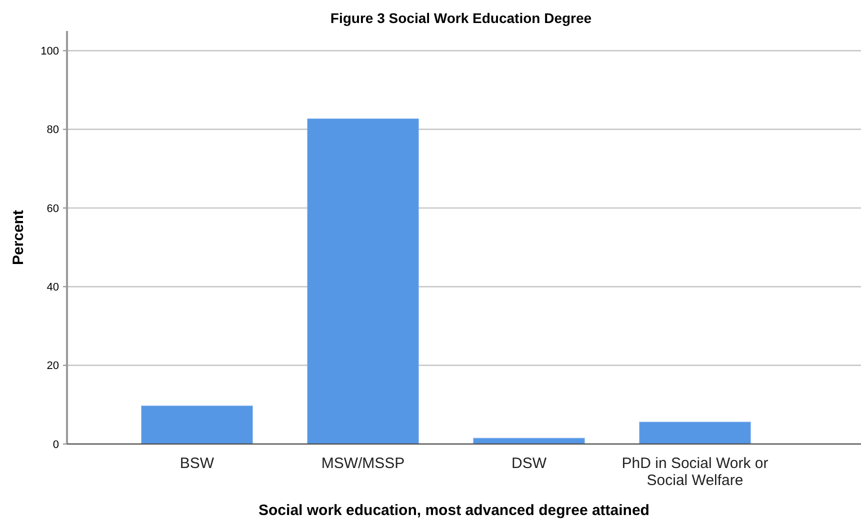  What do you see at coordinates (55, 444) in the screenshot?
I see `y-tick-label: 0` at bounding box center [55, 444].